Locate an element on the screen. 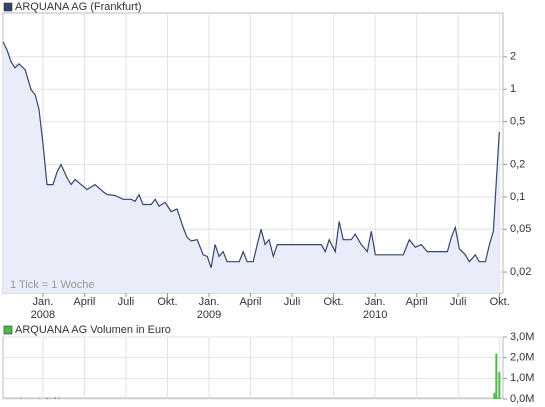 This screenshot has width=545, height=407. y-tick-label: 2,0M is located at coordinates (522, 358).